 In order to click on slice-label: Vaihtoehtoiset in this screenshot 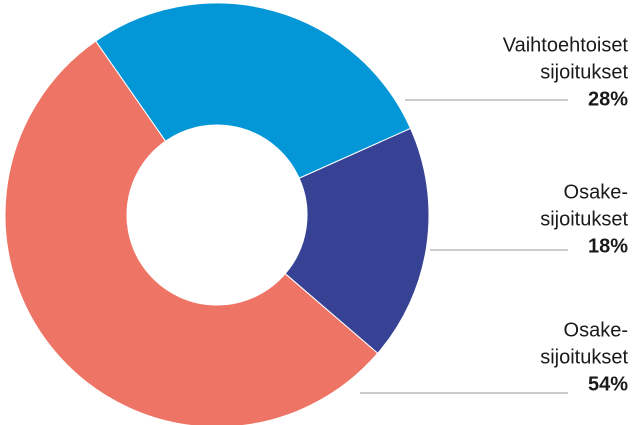, I will do `click(566, 45)`.